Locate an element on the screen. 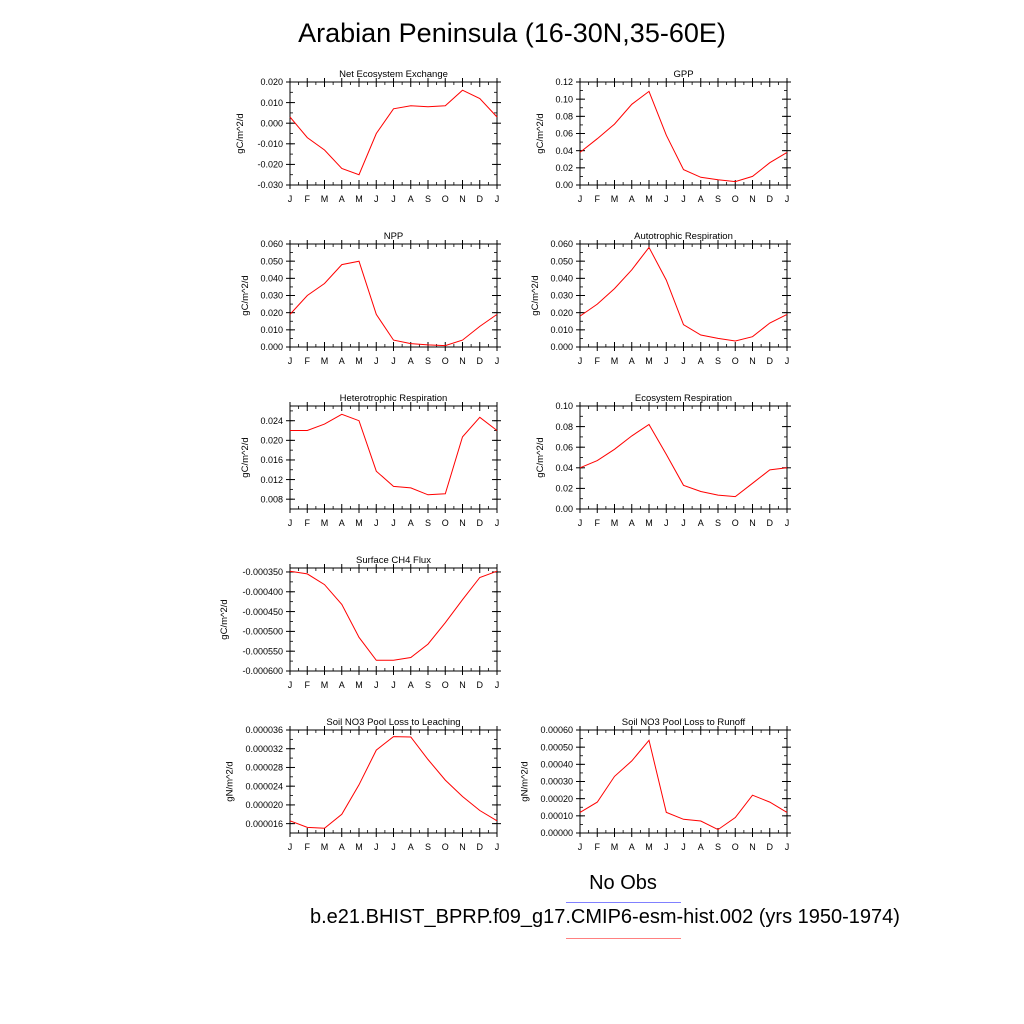 This screenshot has width=1024, height=1024. y-tick-label: 0.000020 is located at coordinates (264, 805).